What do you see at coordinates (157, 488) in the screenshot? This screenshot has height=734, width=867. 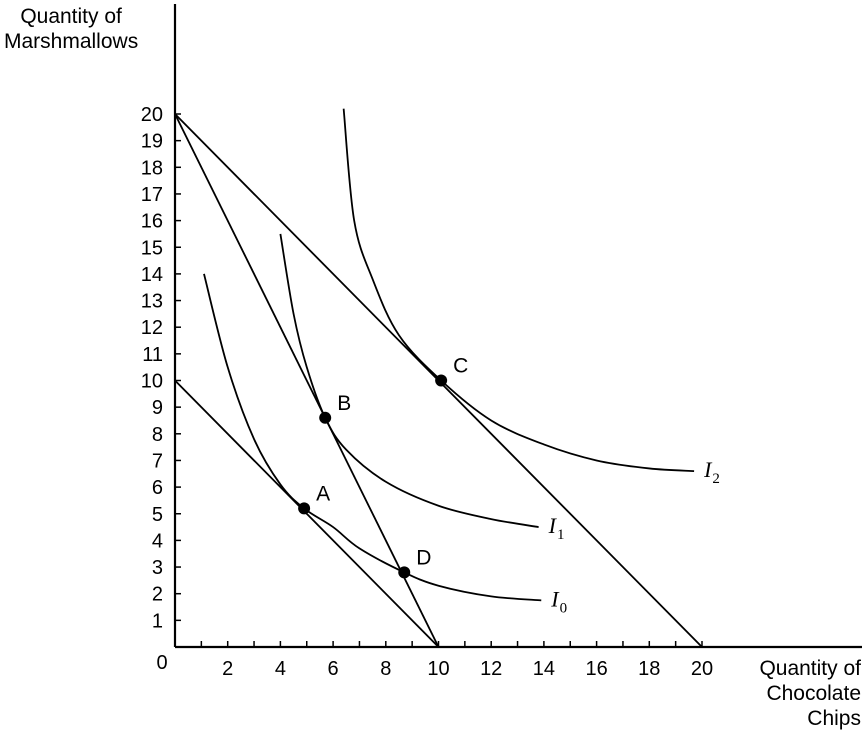 I see `y-tick-label: 6` at bounding box center [157, 488].